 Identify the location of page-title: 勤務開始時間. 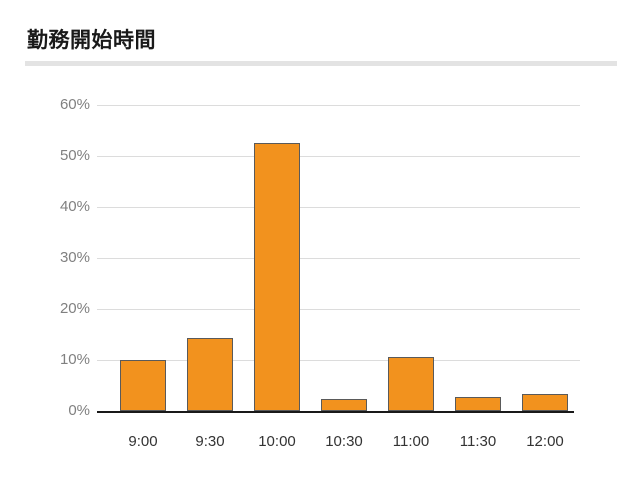
(91, 40).